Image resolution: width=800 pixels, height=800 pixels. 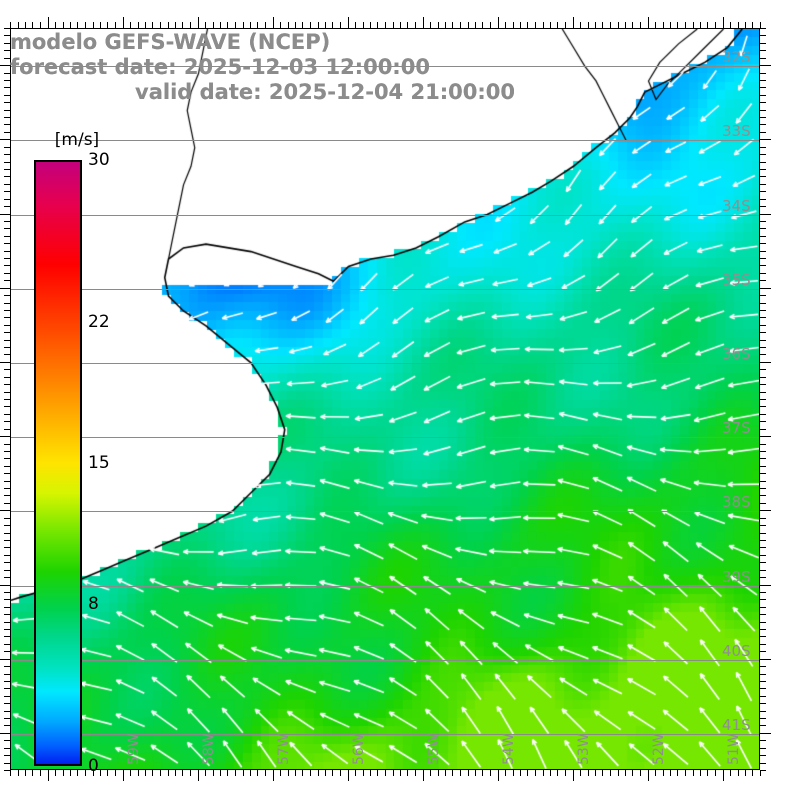 I want to click on longitude-label: 53W, so click(x=583, y=749).